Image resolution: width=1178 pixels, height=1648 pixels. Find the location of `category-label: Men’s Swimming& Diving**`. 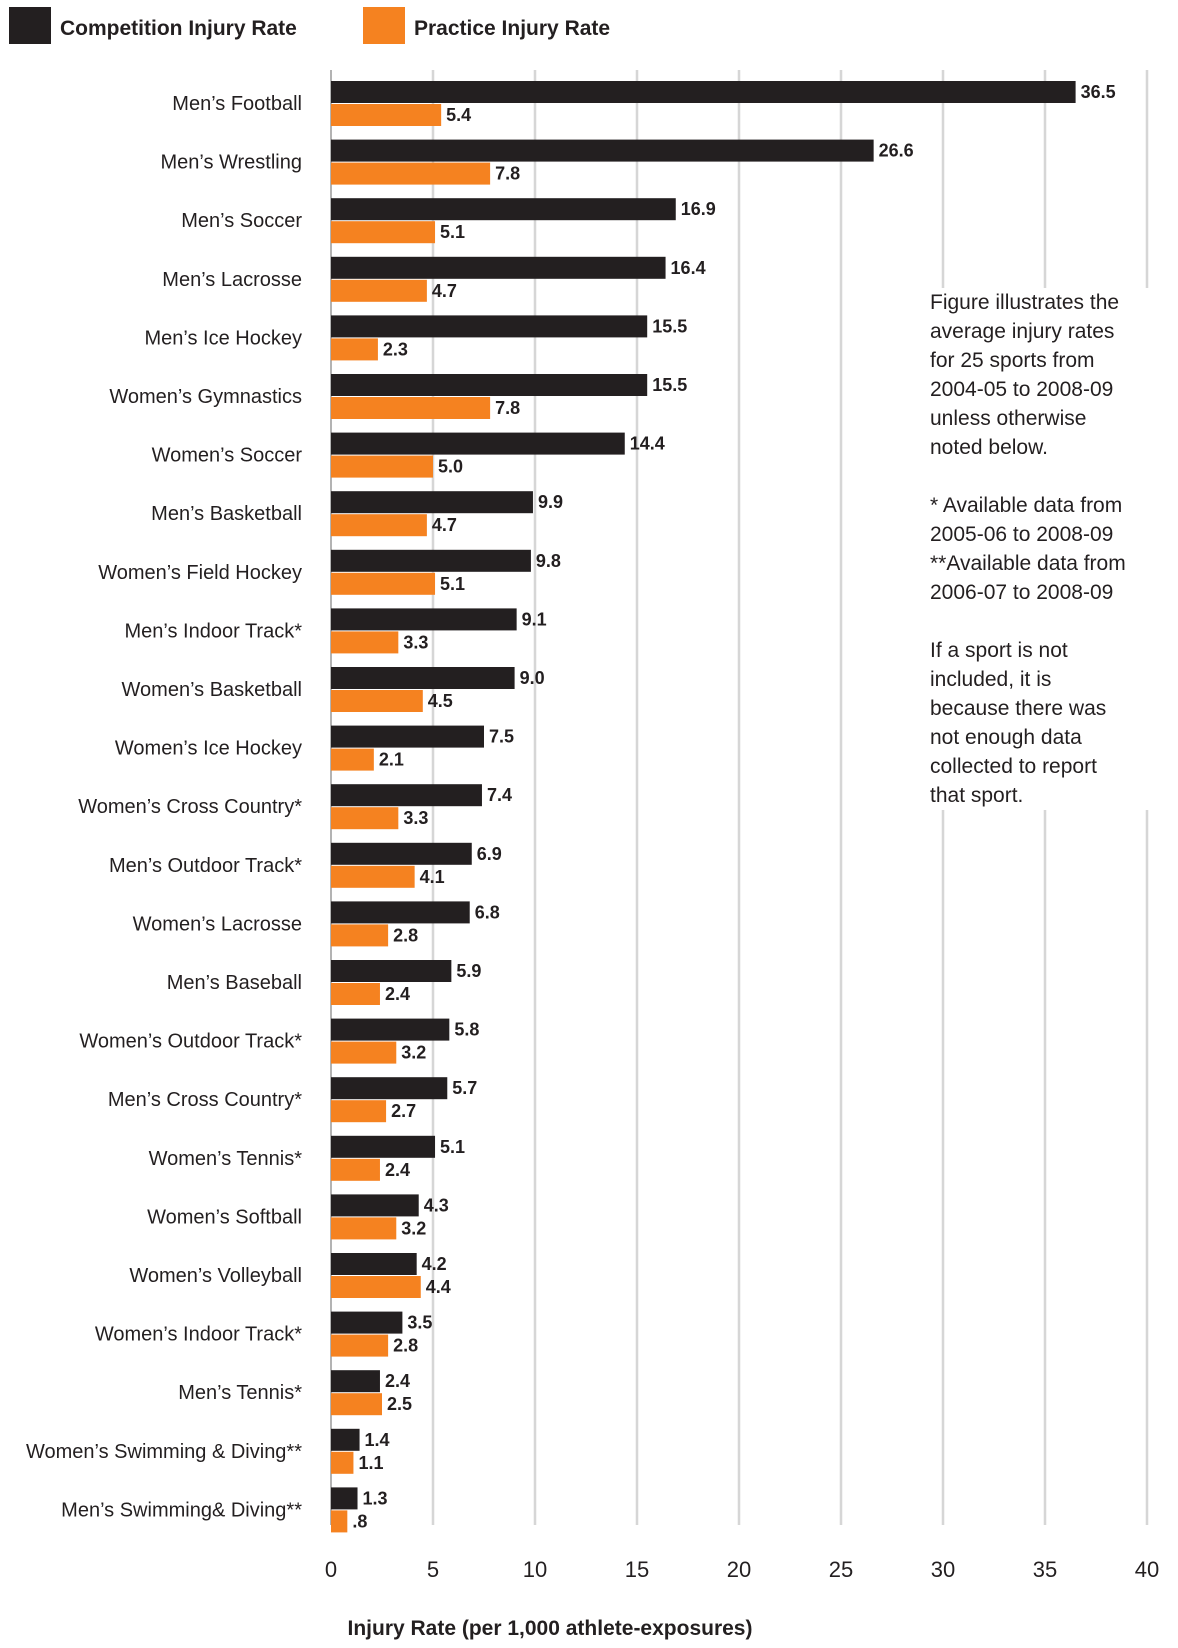

category-label: Men’s Swimming& Diving** is located at coordinates (181, 1510).